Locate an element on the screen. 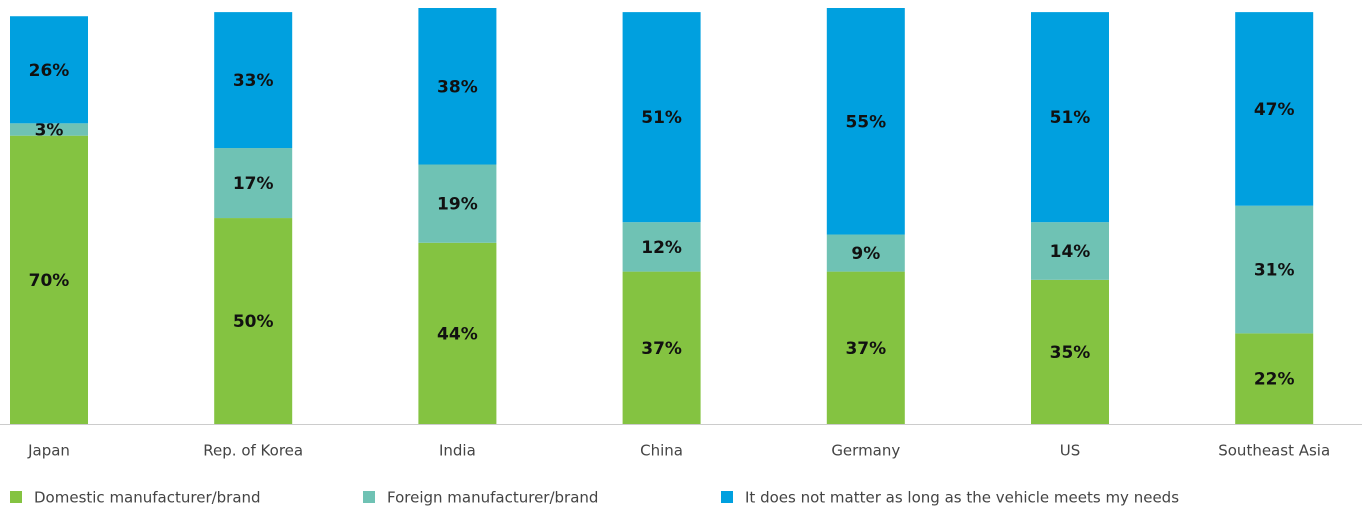 The image size is (1362, 512). data-label: 12% is located at coordinates (661, 248).